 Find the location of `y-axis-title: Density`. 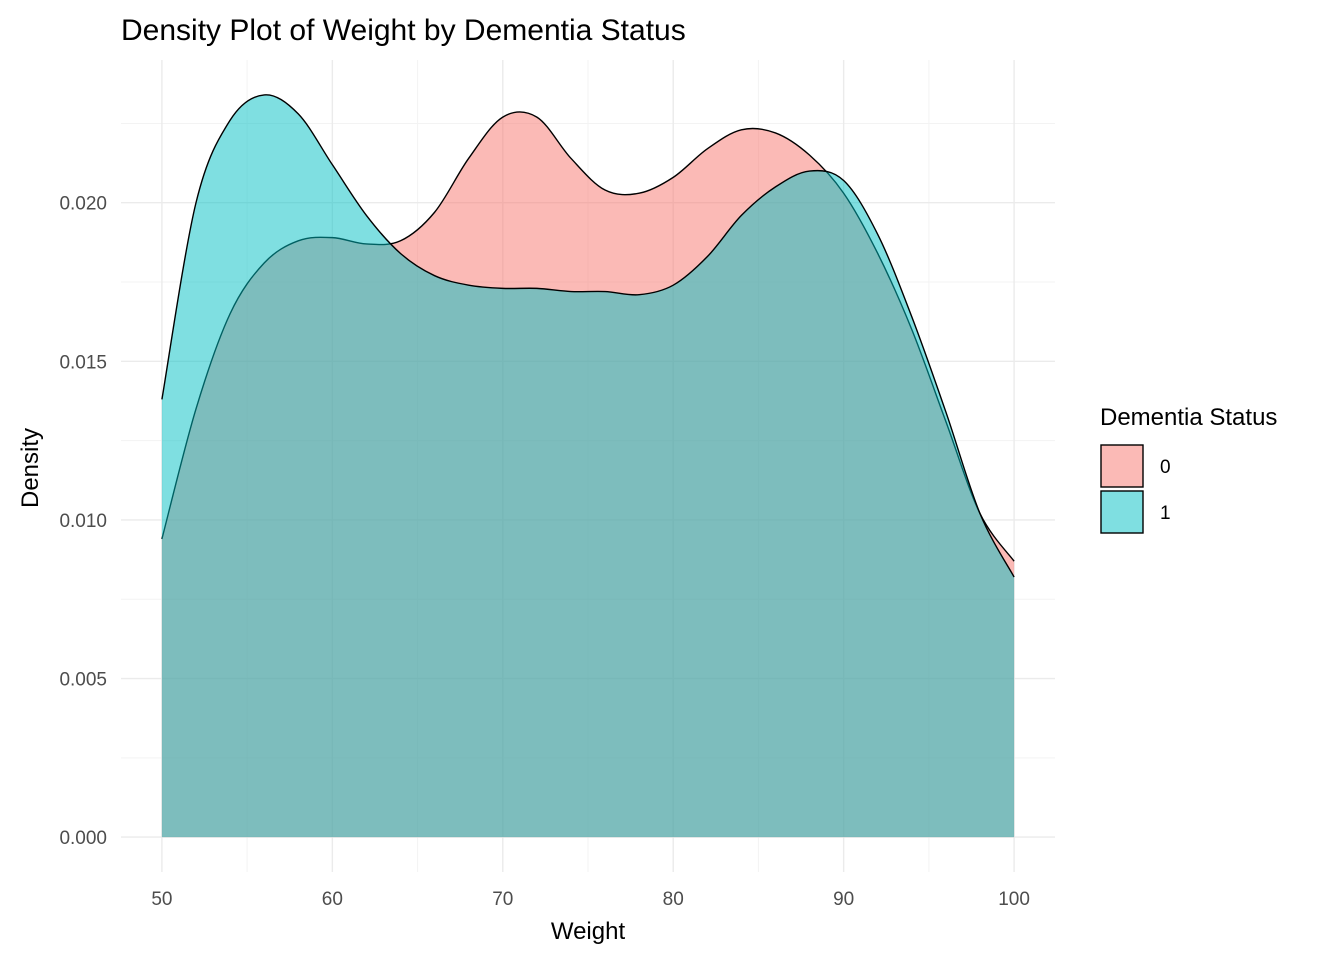

y-axis-title: Density is located at coordinates (30, 468).